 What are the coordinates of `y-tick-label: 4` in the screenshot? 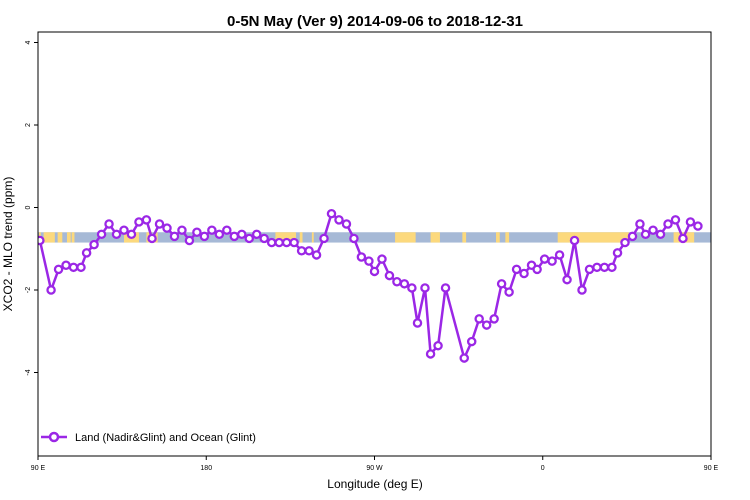 It's located at (28, 42).